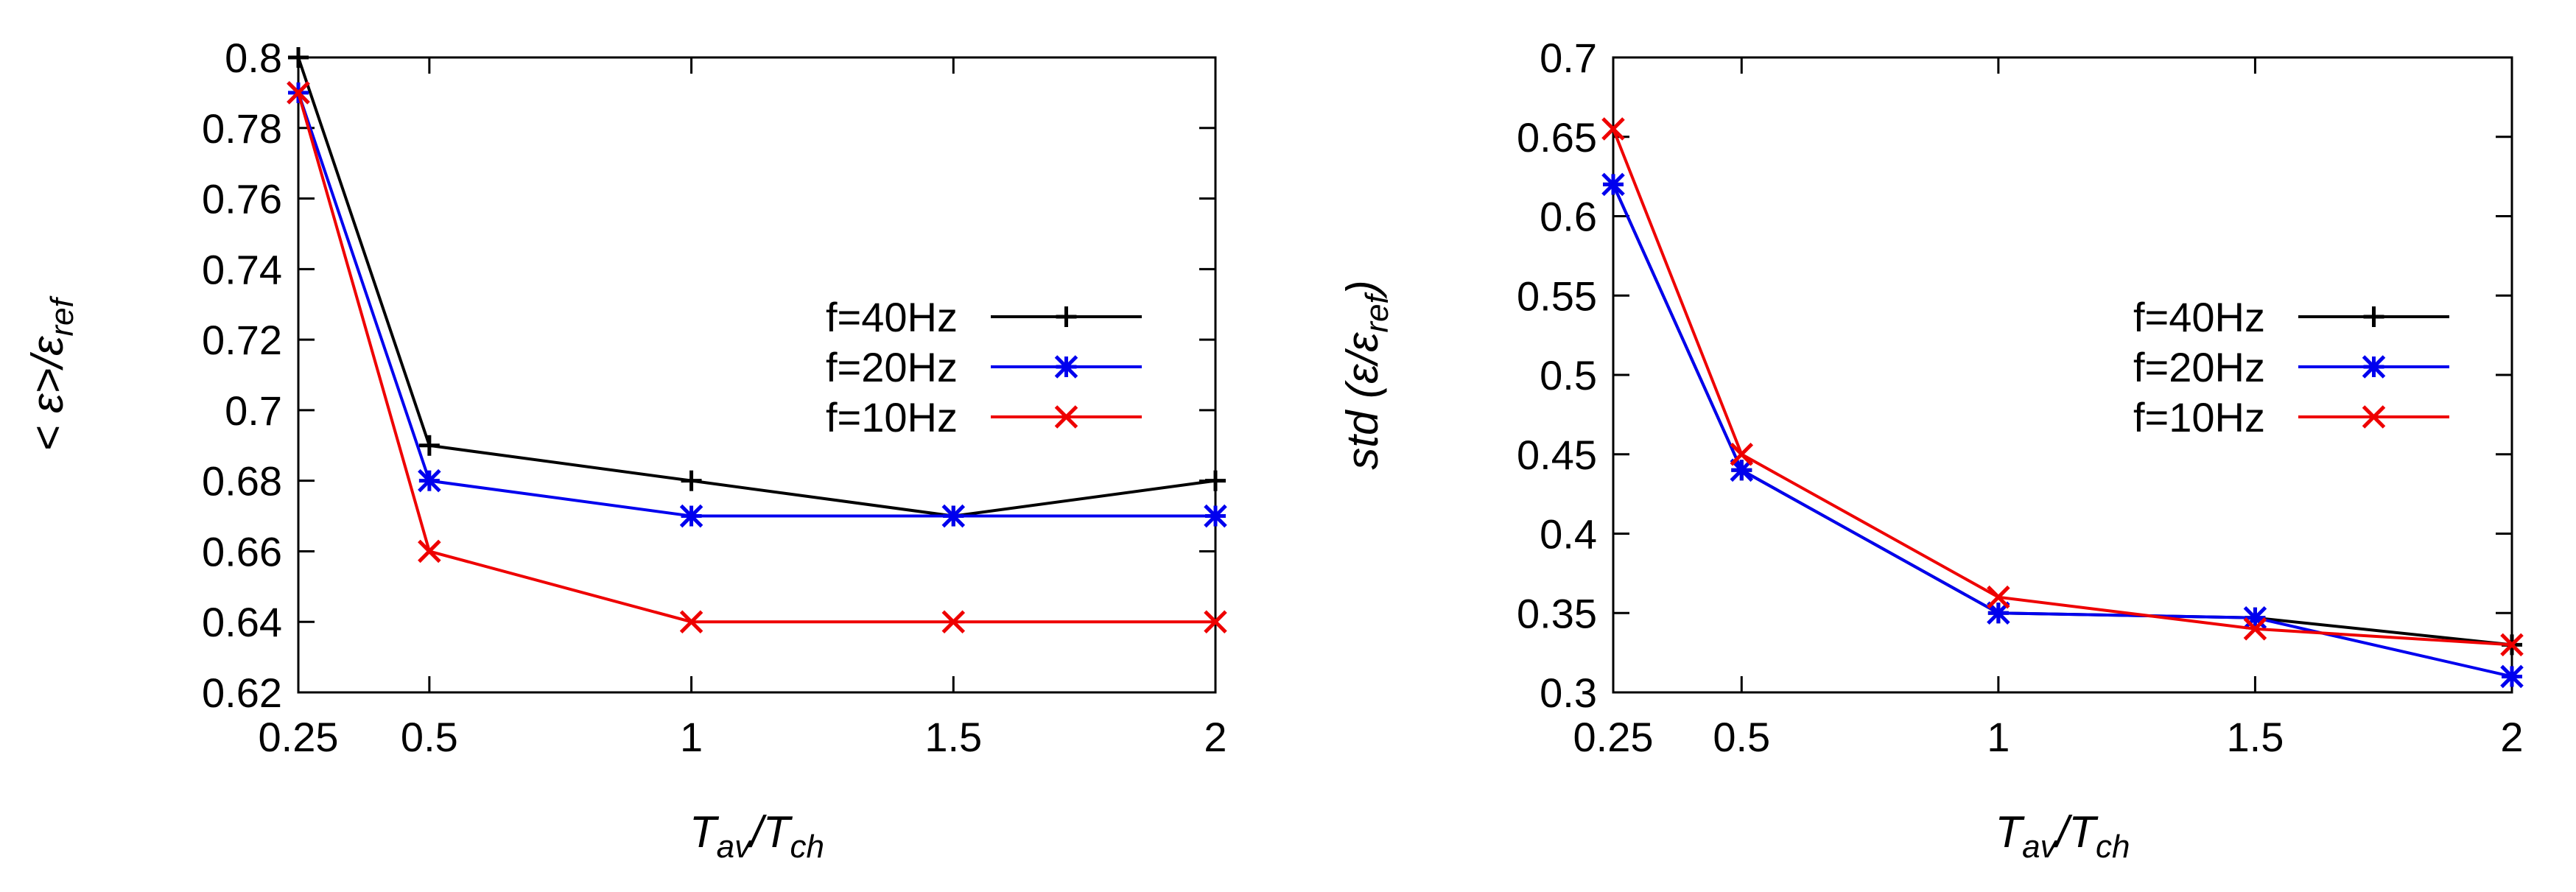 The image size is (2576, 892). Describe the element at coordinates (51, 373) in the screenshot. I see `y-axis-title: < ε>/εref` at that location.